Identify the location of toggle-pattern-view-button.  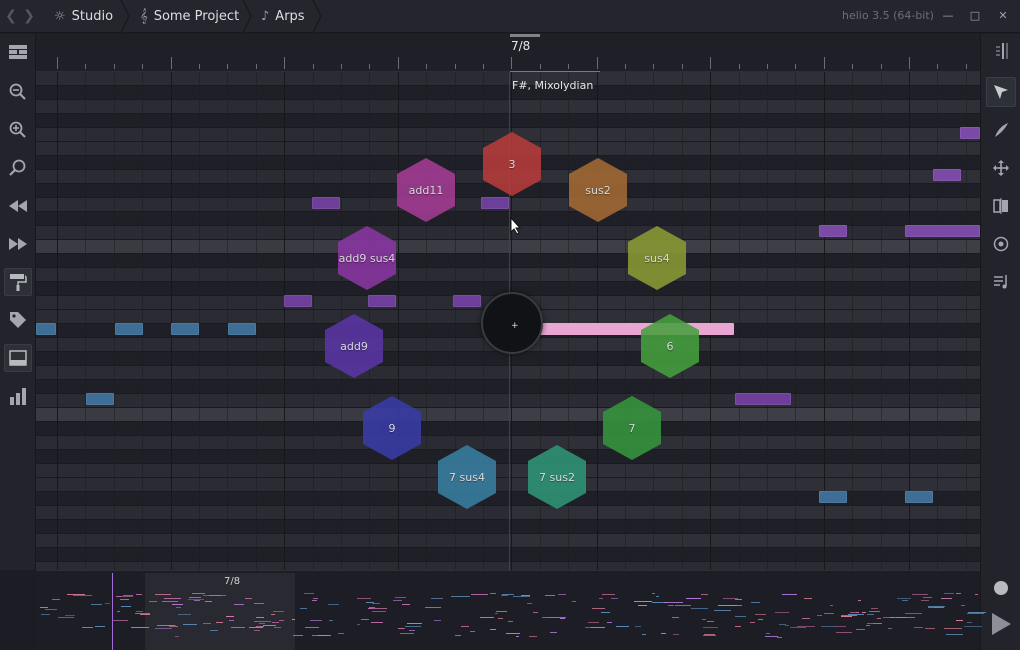
(18, 52).